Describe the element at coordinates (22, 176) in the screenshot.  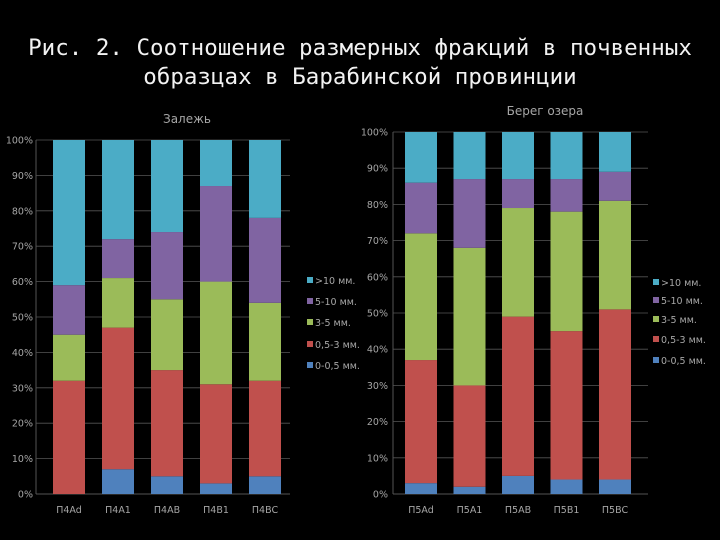
I see `chart1-ytick-label: 90%` at that location.